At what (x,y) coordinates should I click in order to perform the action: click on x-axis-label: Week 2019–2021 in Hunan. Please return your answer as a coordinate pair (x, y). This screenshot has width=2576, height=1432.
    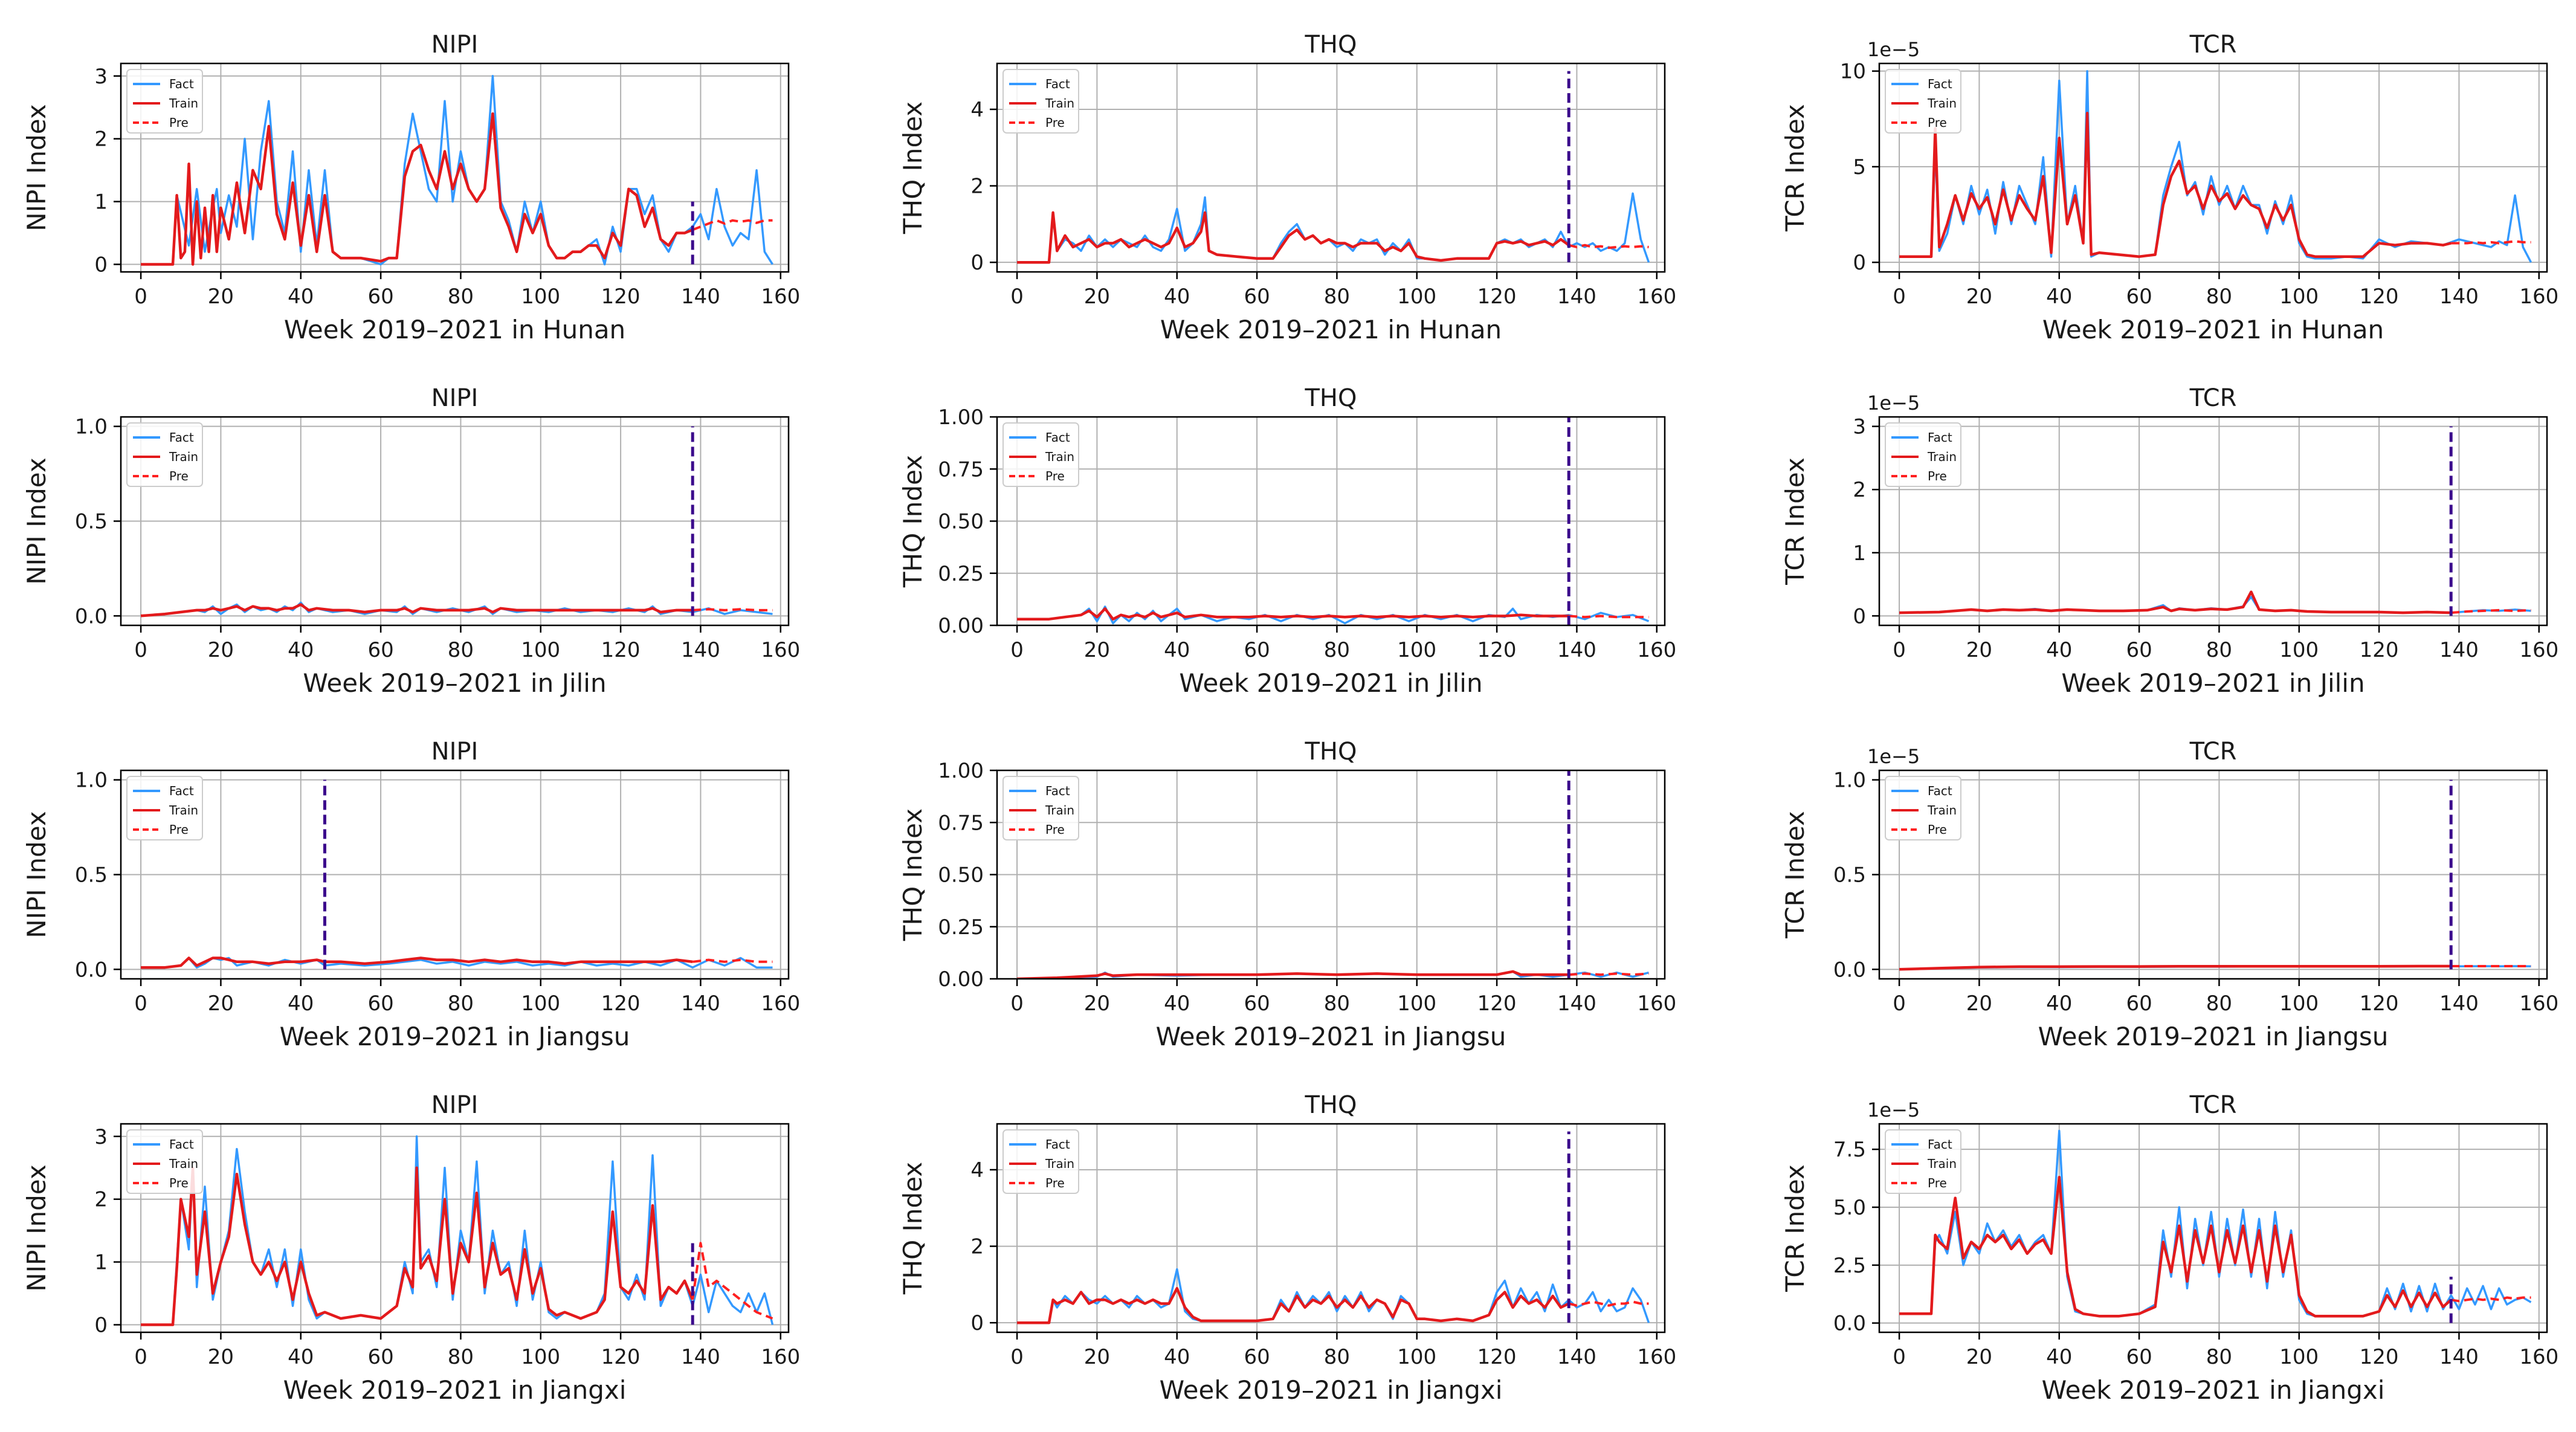
    Looking at the image, I should click on (455, 330).